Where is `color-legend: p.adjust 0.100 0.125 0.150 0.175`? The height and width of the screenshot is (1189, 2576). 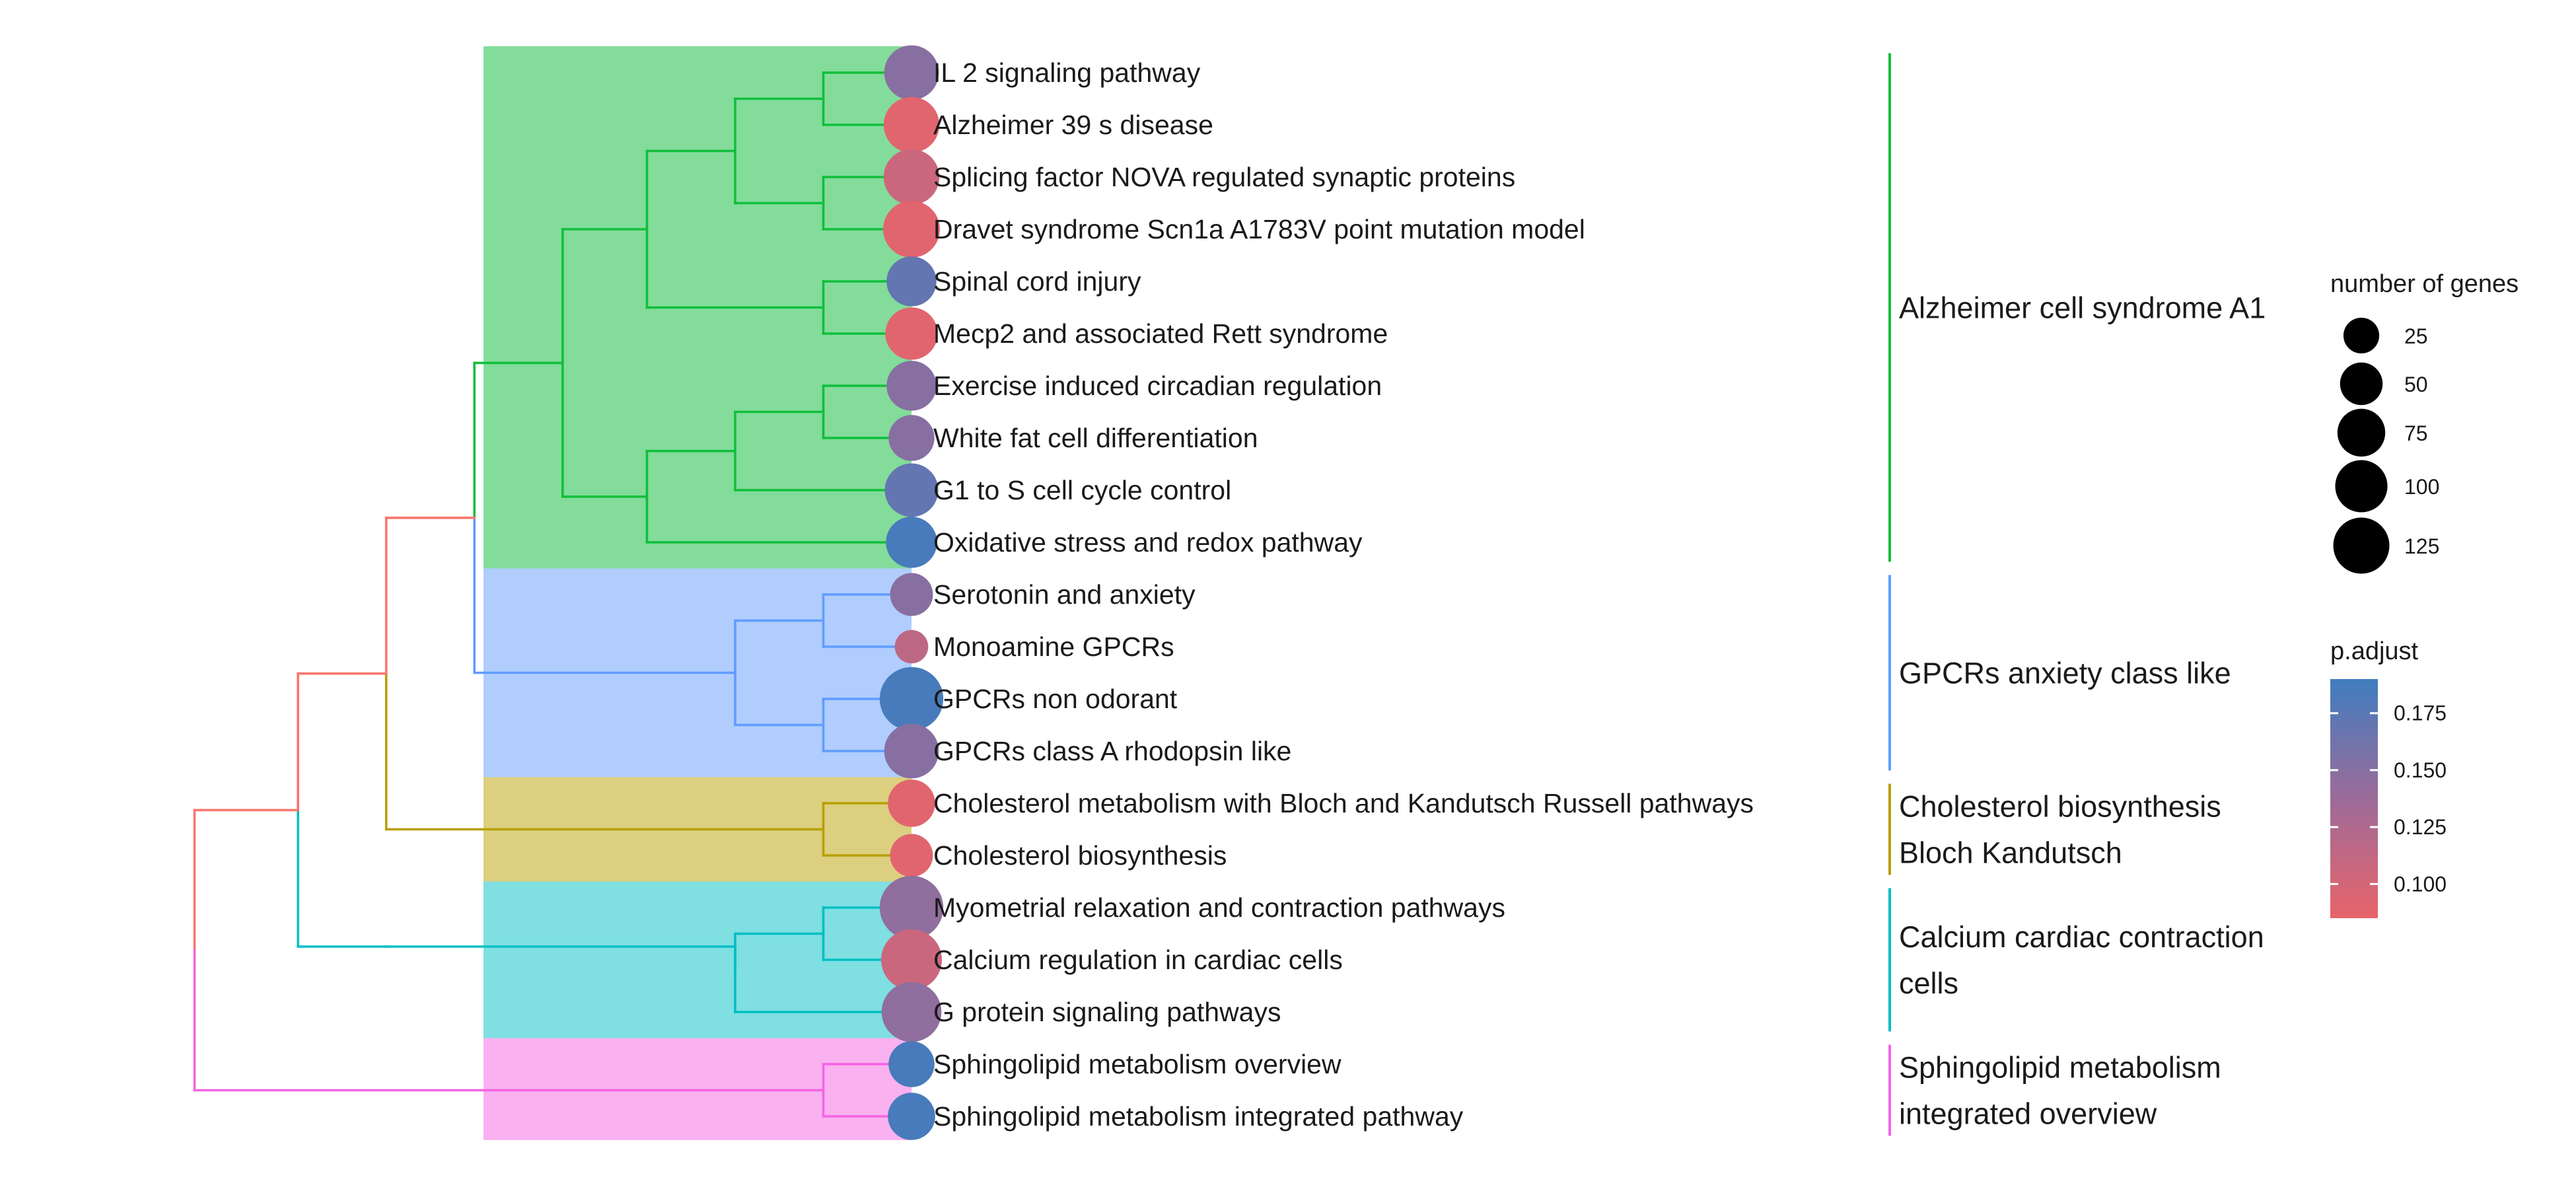
color-legend: p.adjust 0.100 0.125 0.150 0.175 is located at coordinates (2388, 777).